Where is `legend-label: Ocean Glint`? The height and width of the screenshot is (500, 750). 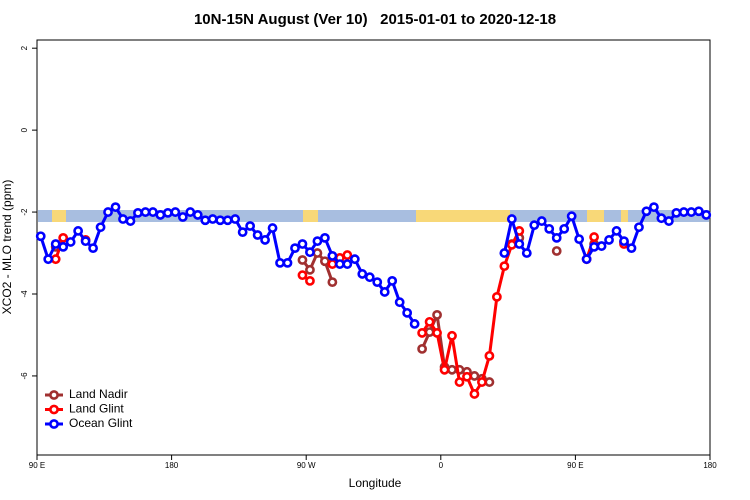
legend-label: Ocean Glint is located at coordinates (101, 423).